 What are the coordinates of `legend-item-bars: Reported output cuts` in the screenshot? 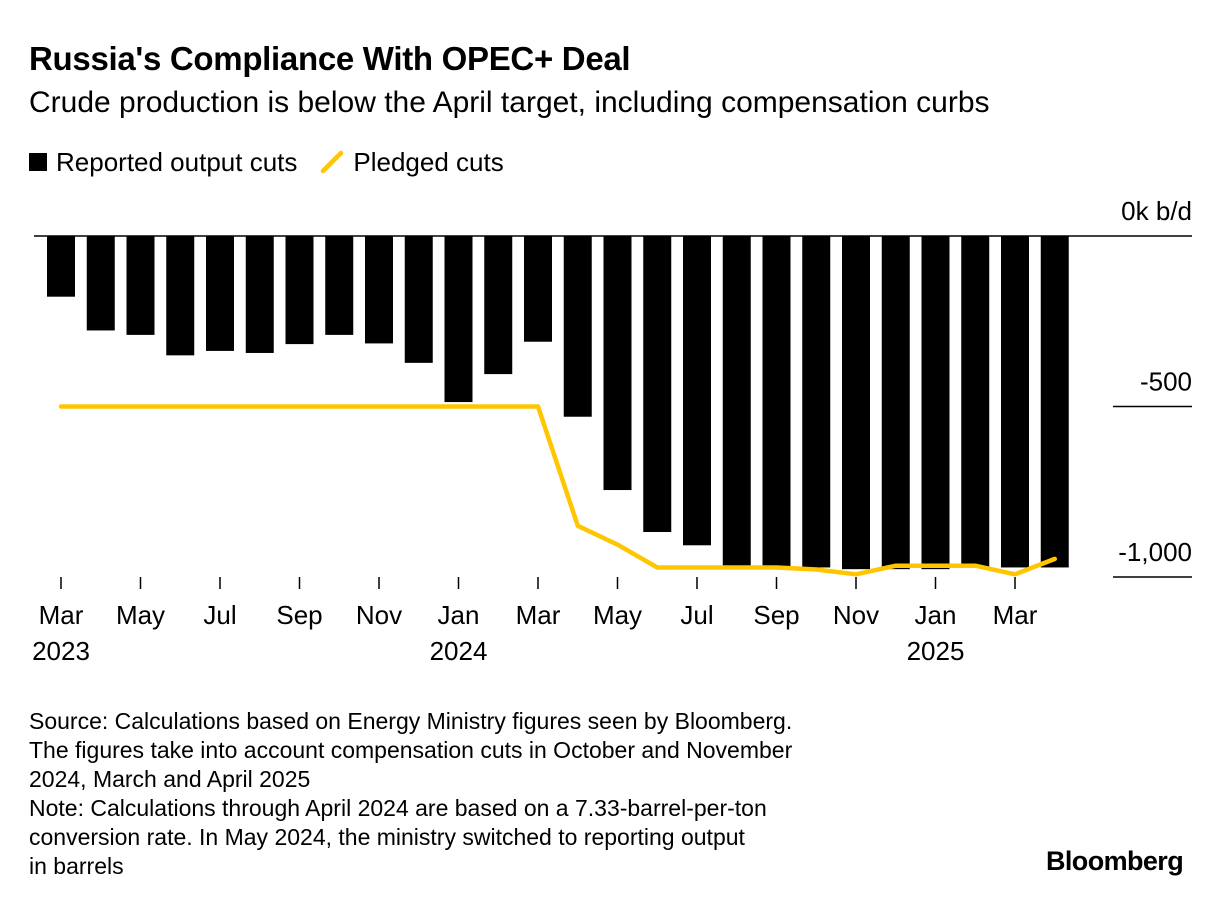 It's located at (163, 162).